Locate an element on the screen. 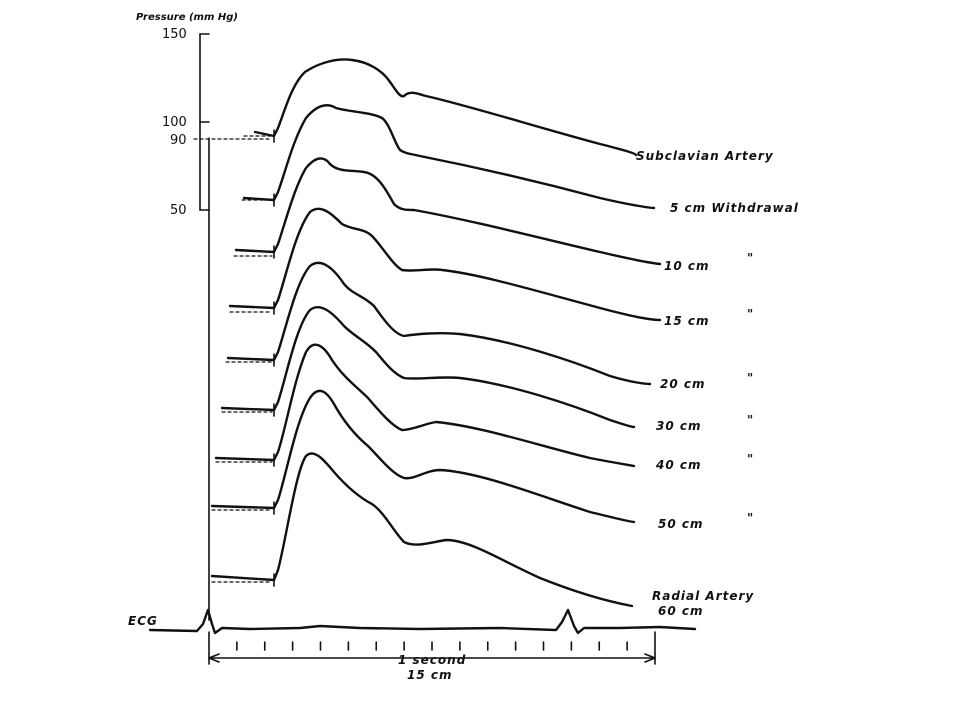 The height and width of the screenshot is (720, 960). series-label-radial-60cm: 60 cm is located at coordinates (681, 611).